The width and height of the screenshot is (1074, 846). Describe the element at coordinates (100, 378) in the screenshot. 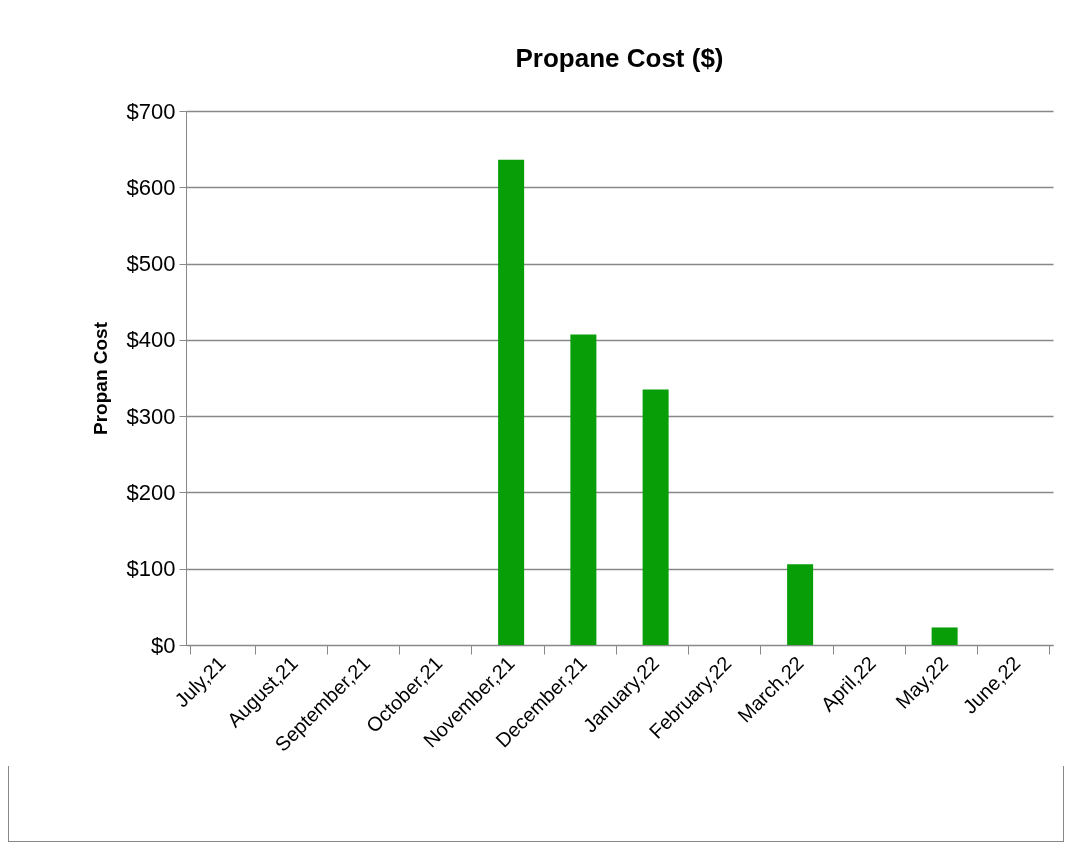

I see `y-axis-title: Propan Cost` at that location.